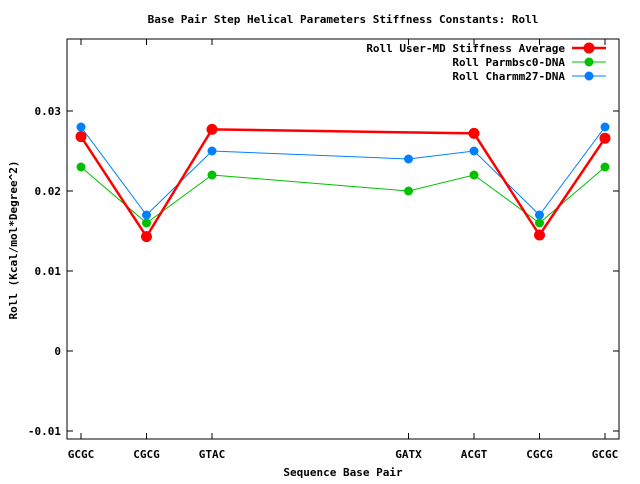 The width and height of the screenshot is (640, 484). Describe the element at coordinates (48, 191) in the screenshot. I see `y-tick-label: 0.02` at that location.